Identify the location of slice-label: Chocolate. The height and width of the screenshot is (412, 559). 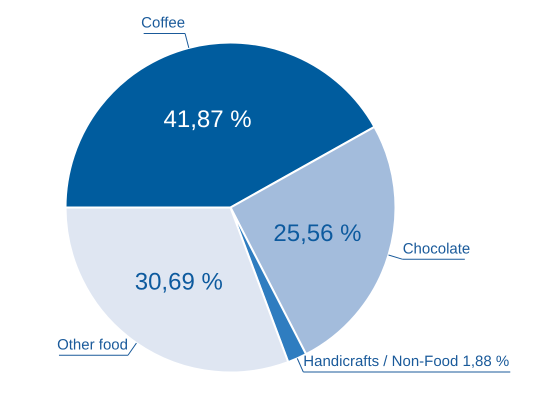
(436, 249).